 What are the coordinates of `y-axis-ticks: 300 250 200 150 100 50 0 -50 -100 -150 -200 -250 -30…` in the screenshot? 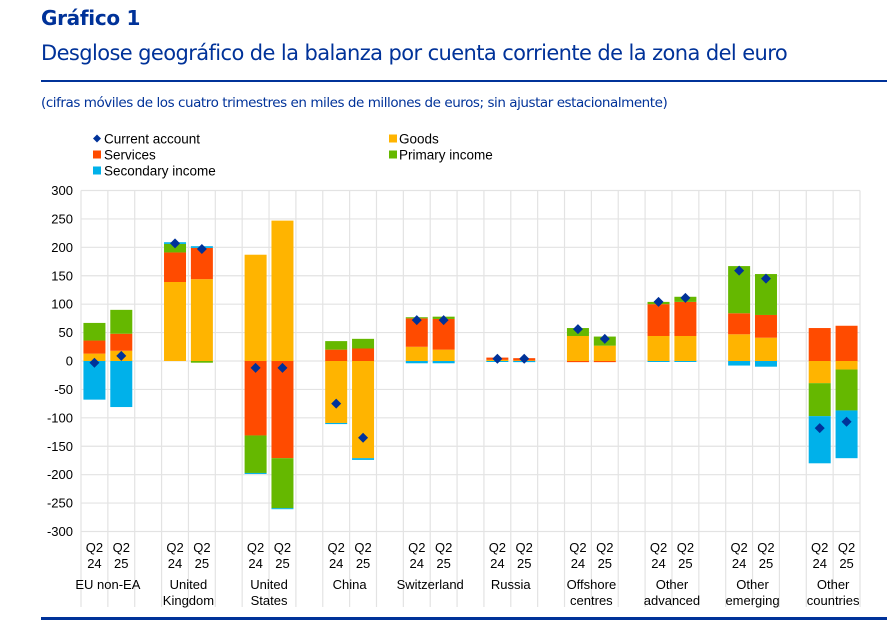 It's located at (60, 361).